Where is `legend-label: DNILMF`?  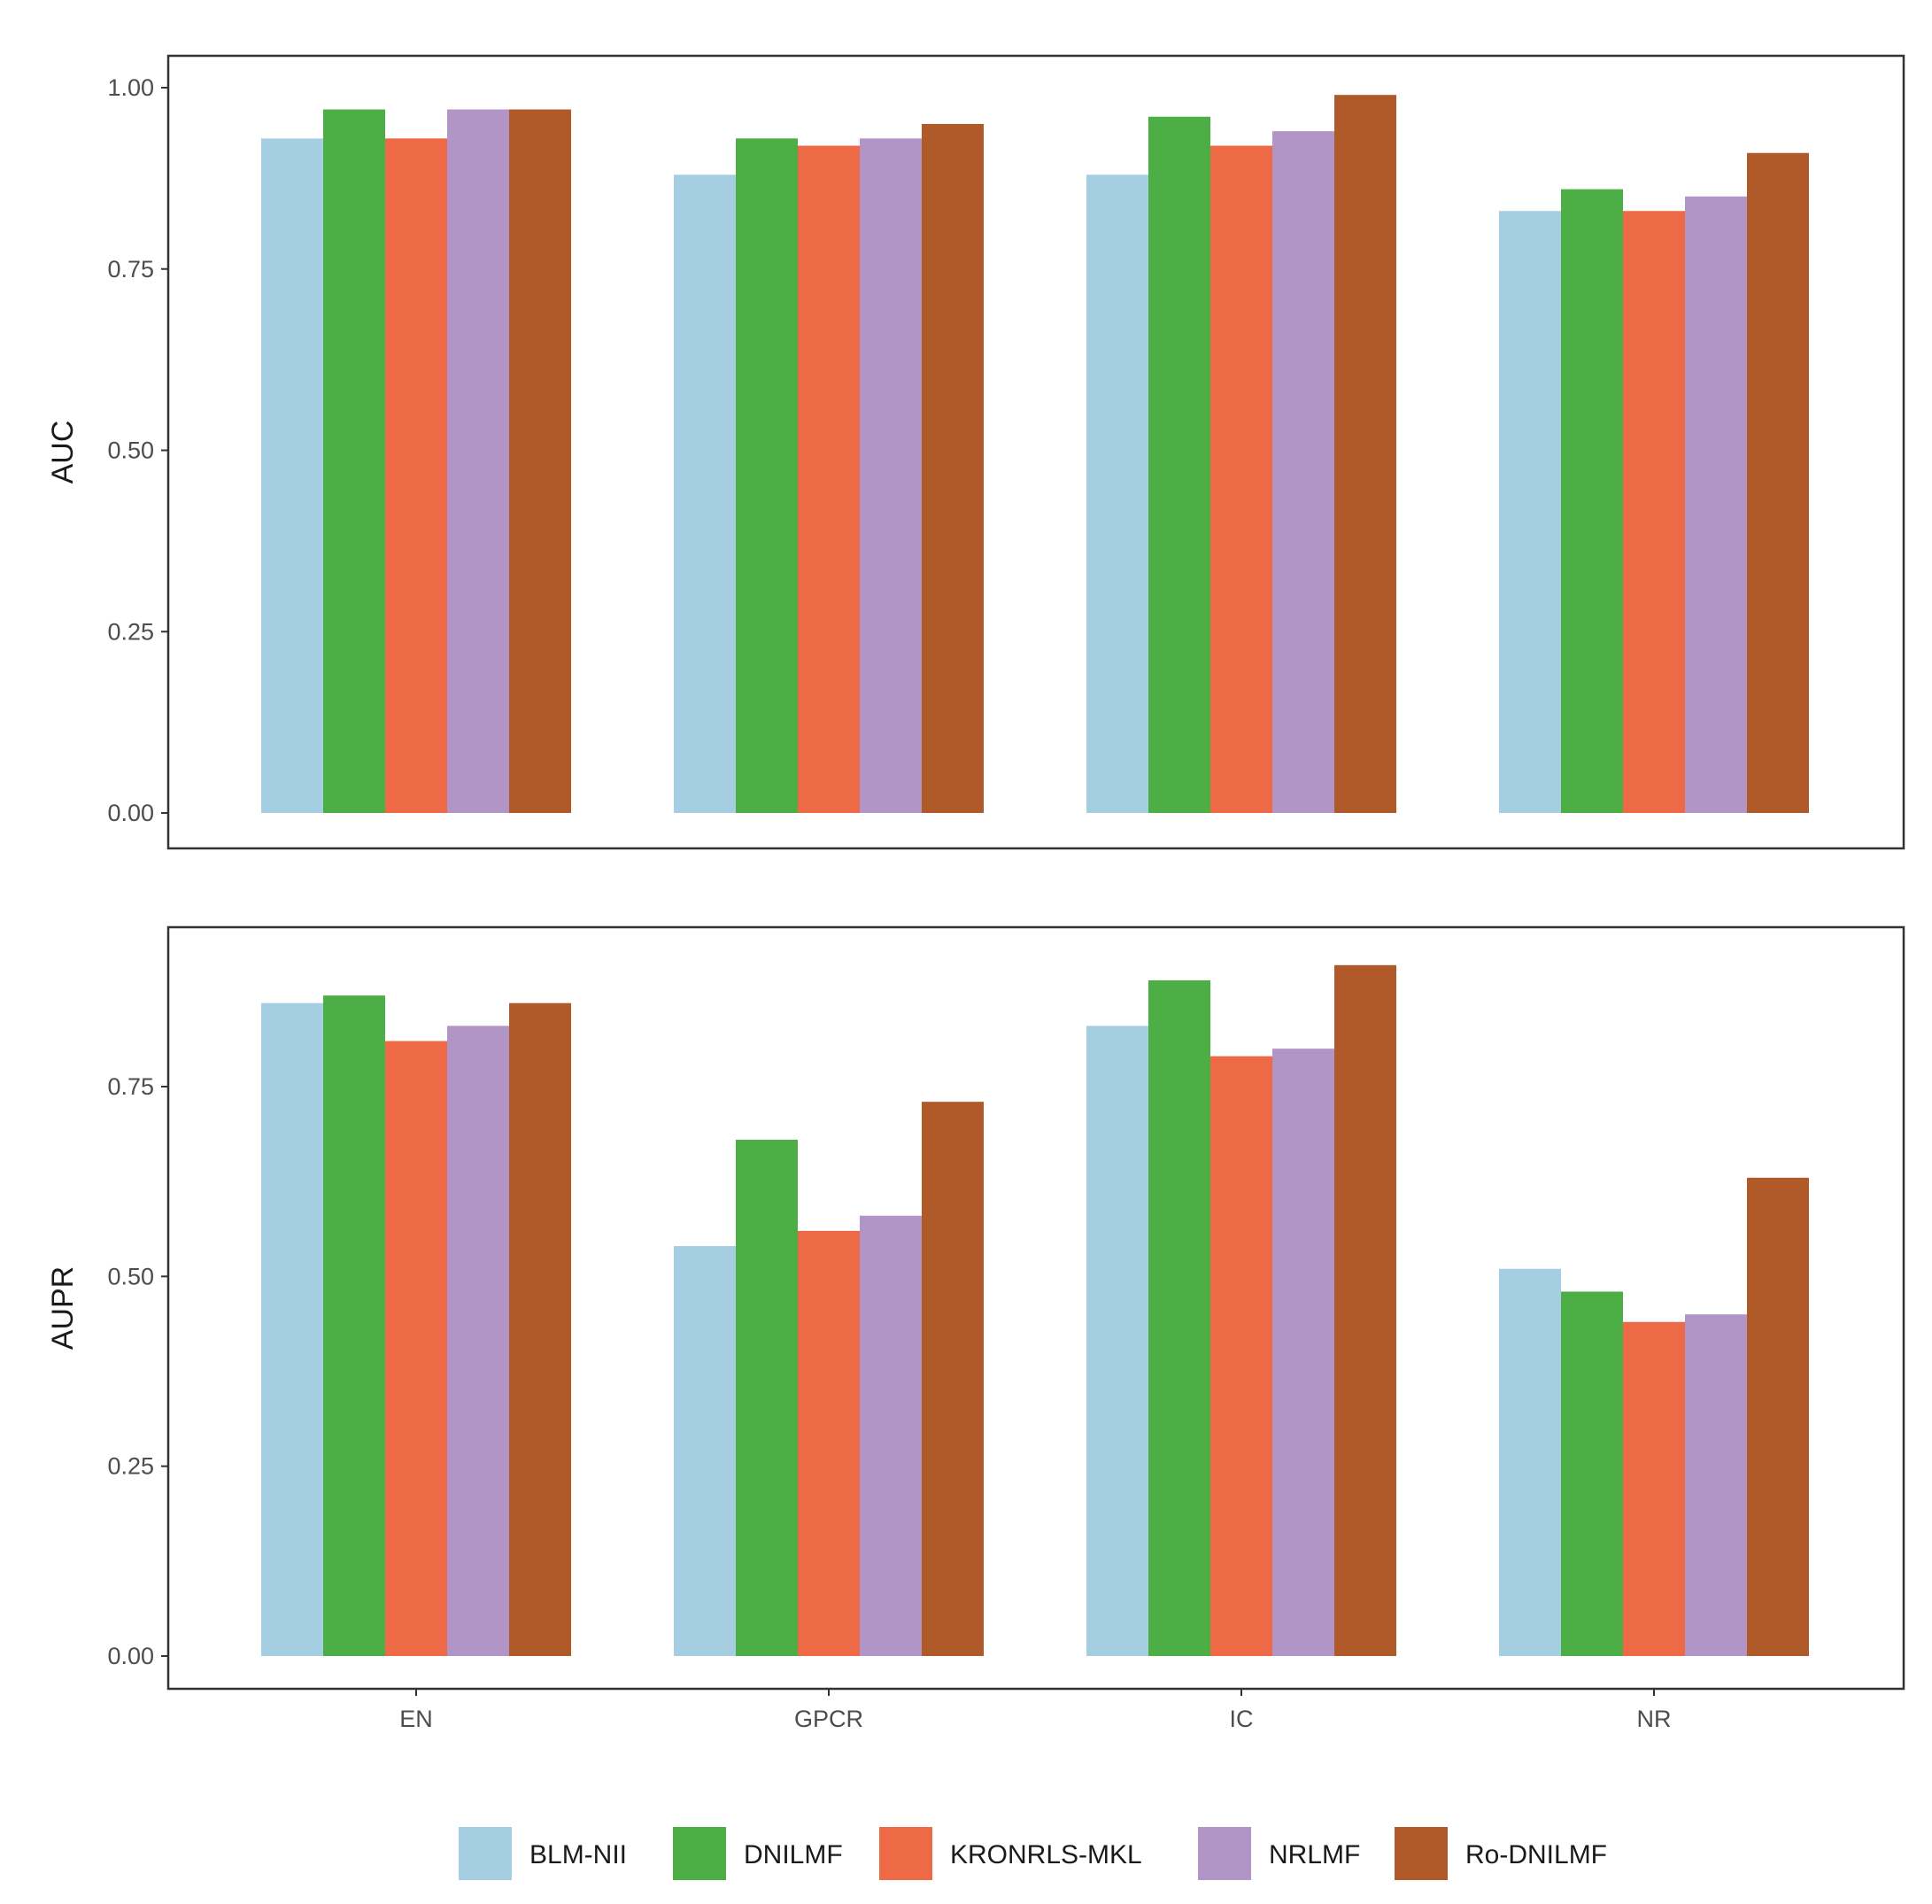
legend-label: DNILMF is located at coordinates (793, 1854).